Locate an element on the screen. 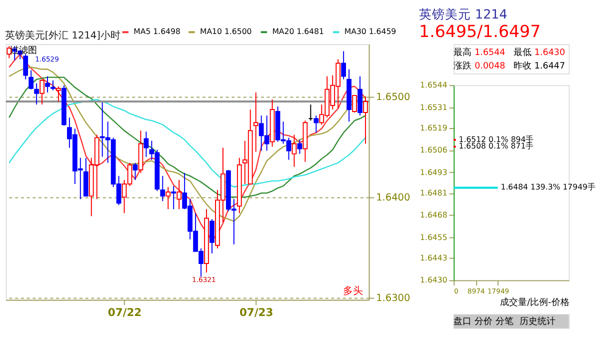 This screenshot has height=357, width=600. y-tick-label: 1.6506 is located at coordinates (434, 150).